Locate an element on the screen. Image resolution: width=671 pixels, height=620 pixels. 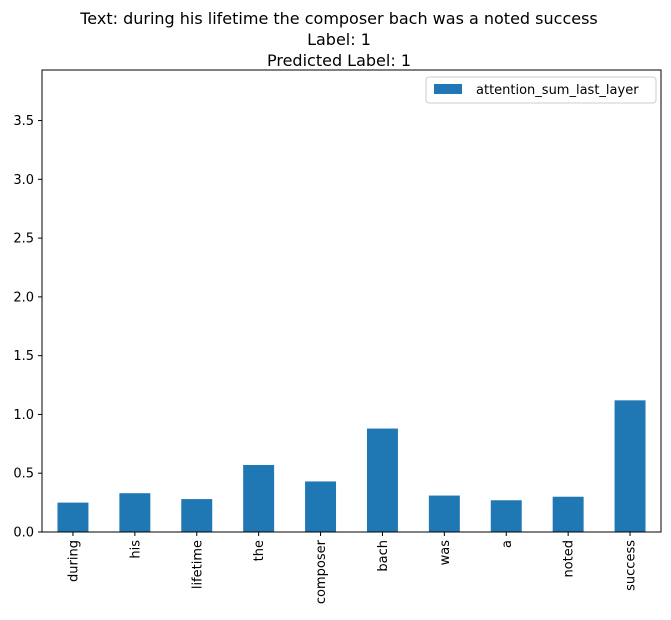
legend: attention_sum_last_layer is located at coordinates (541, 90).